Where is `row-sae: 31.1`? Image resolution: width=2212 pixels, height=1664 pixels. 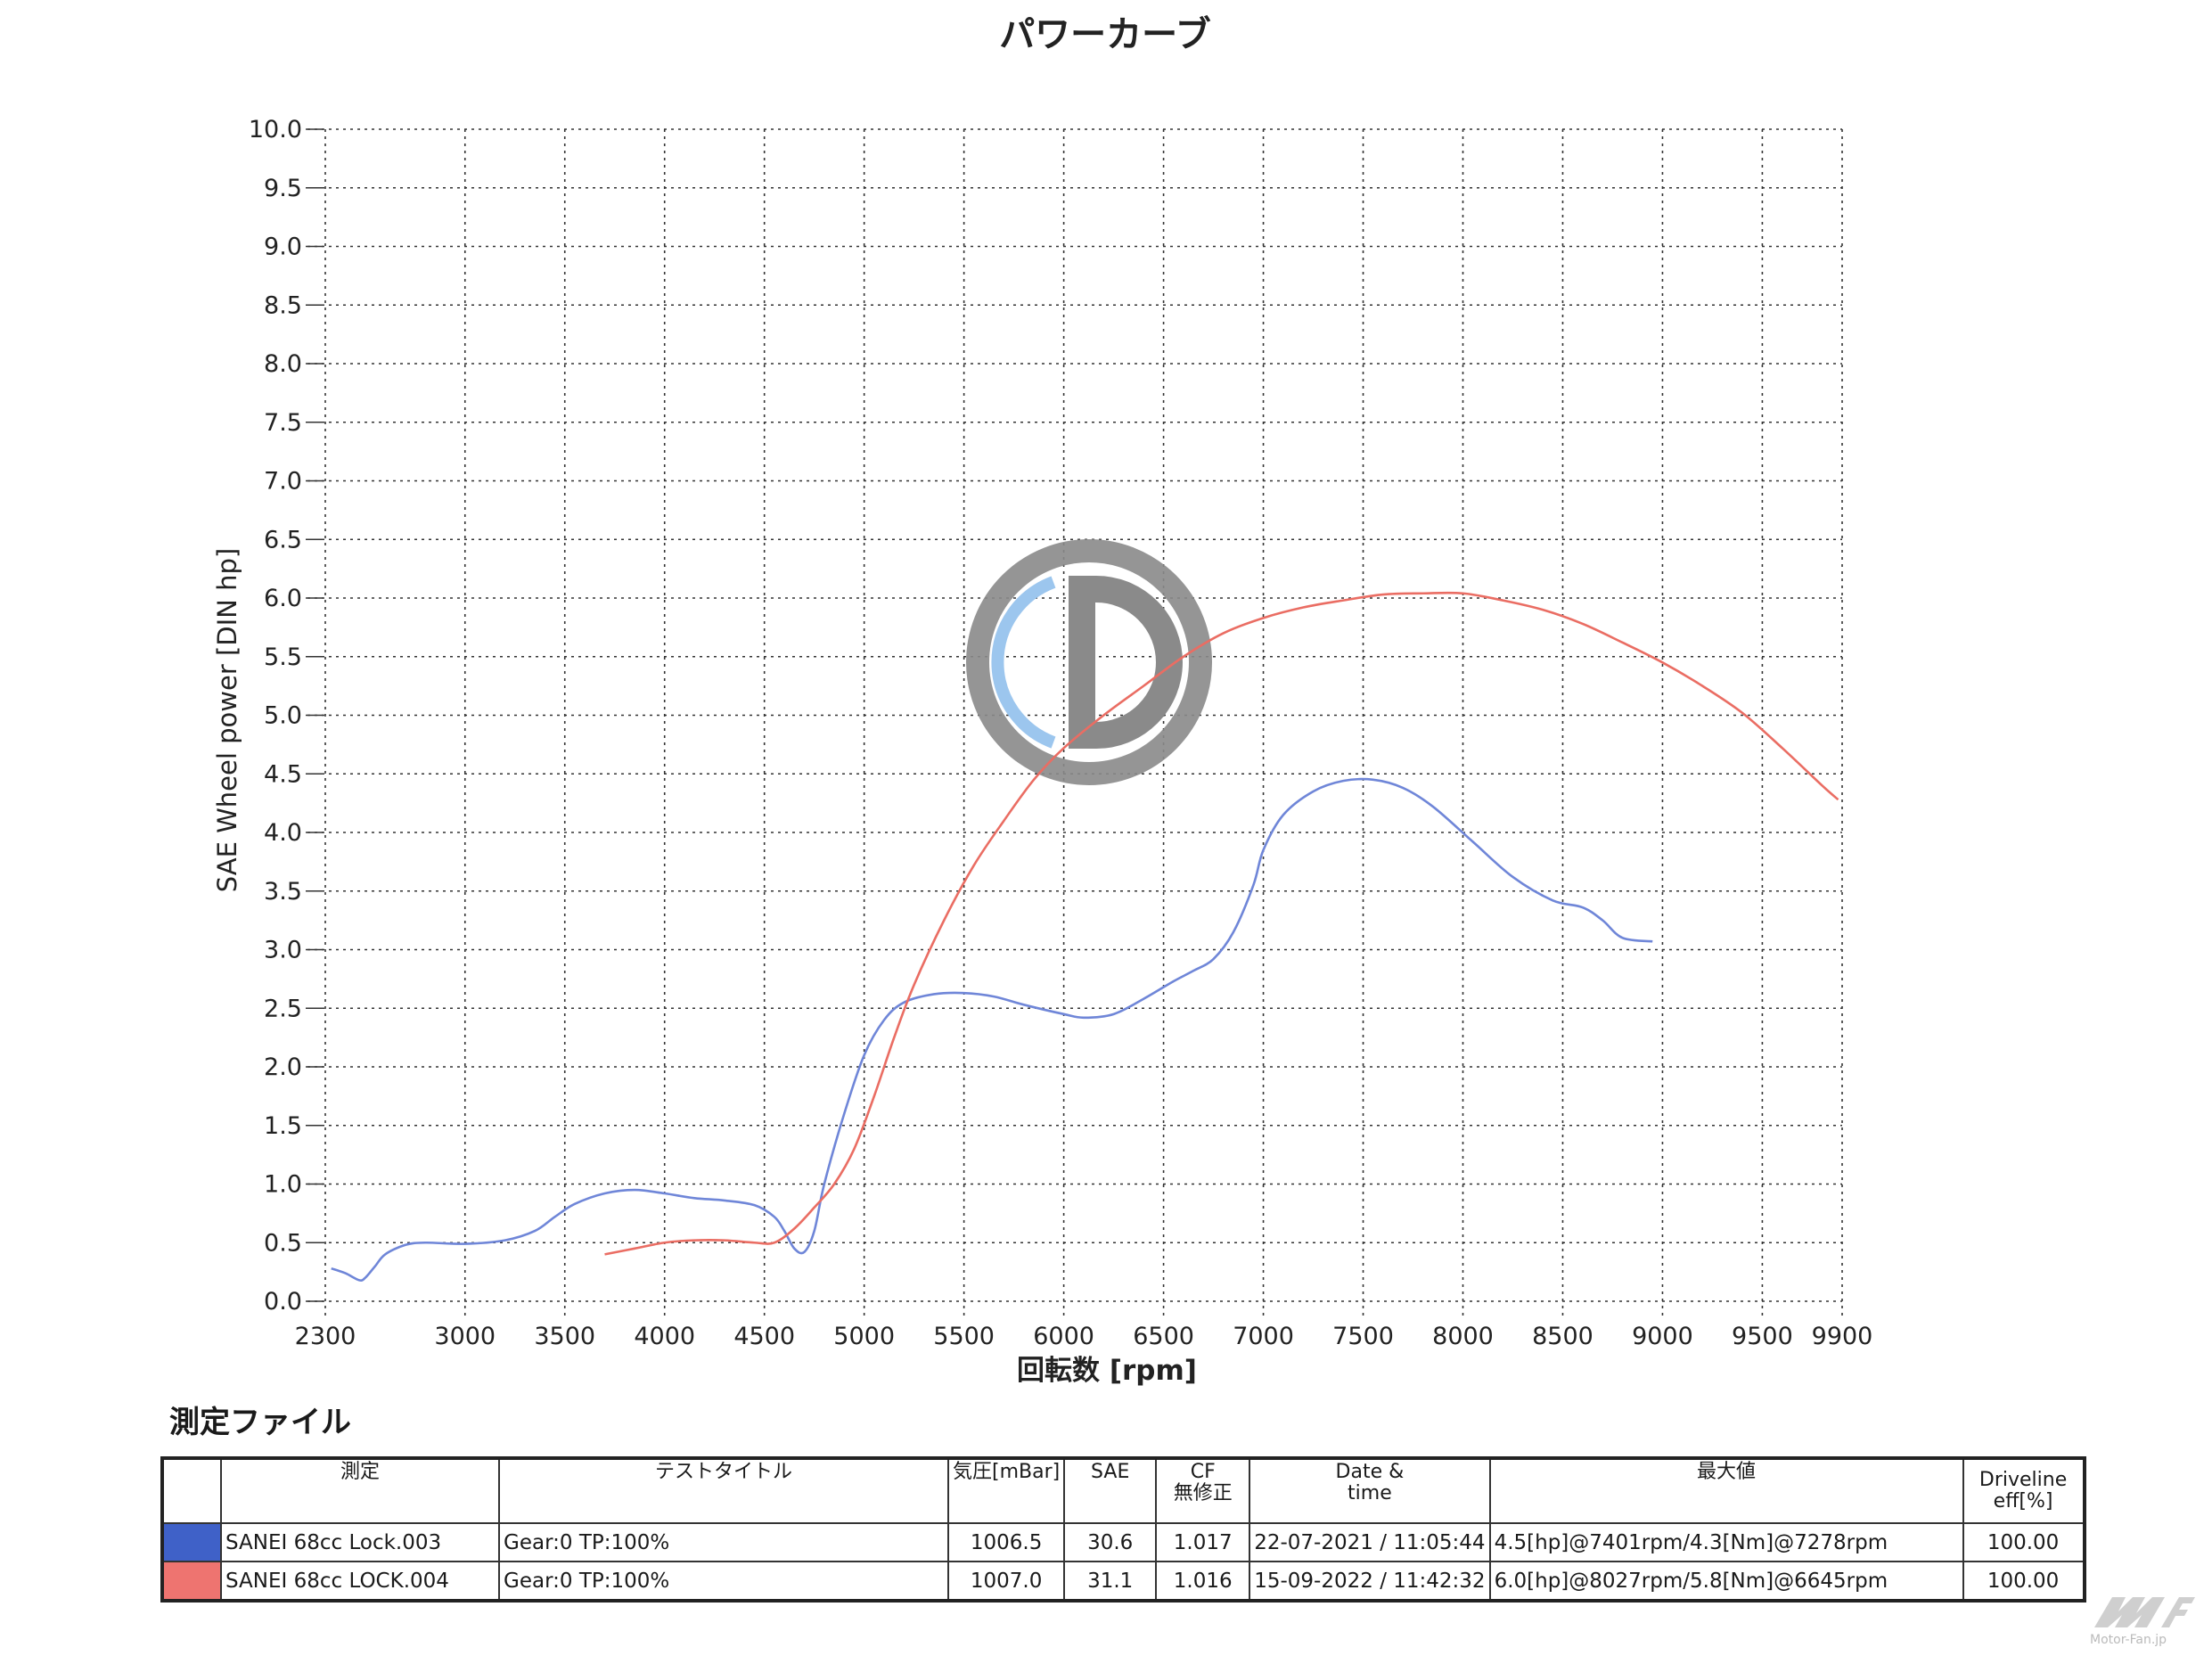
row-sae: 31.1 is located at coordinates (1110, 1581).